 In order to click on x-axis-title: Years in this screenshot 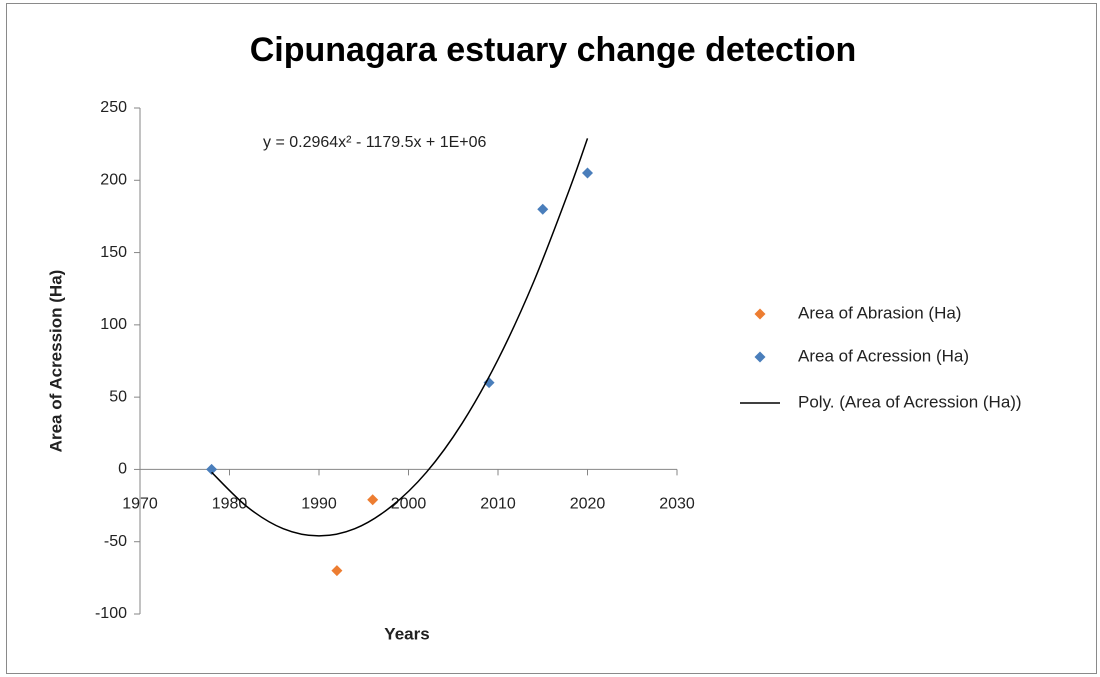, I will do `click(406, 633)`.